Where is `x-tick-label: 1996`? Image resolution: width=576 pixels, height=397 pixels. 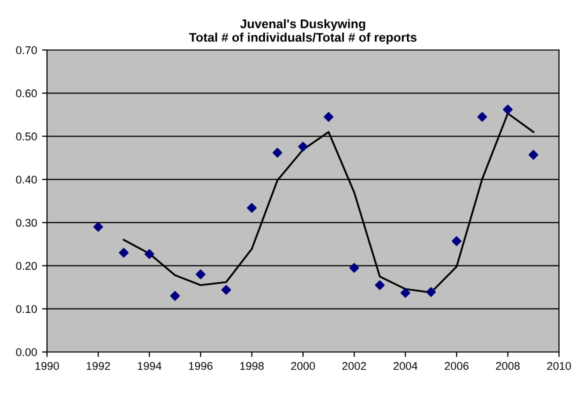 x-tick-label: 1996 is located at coordinates (200, 366).